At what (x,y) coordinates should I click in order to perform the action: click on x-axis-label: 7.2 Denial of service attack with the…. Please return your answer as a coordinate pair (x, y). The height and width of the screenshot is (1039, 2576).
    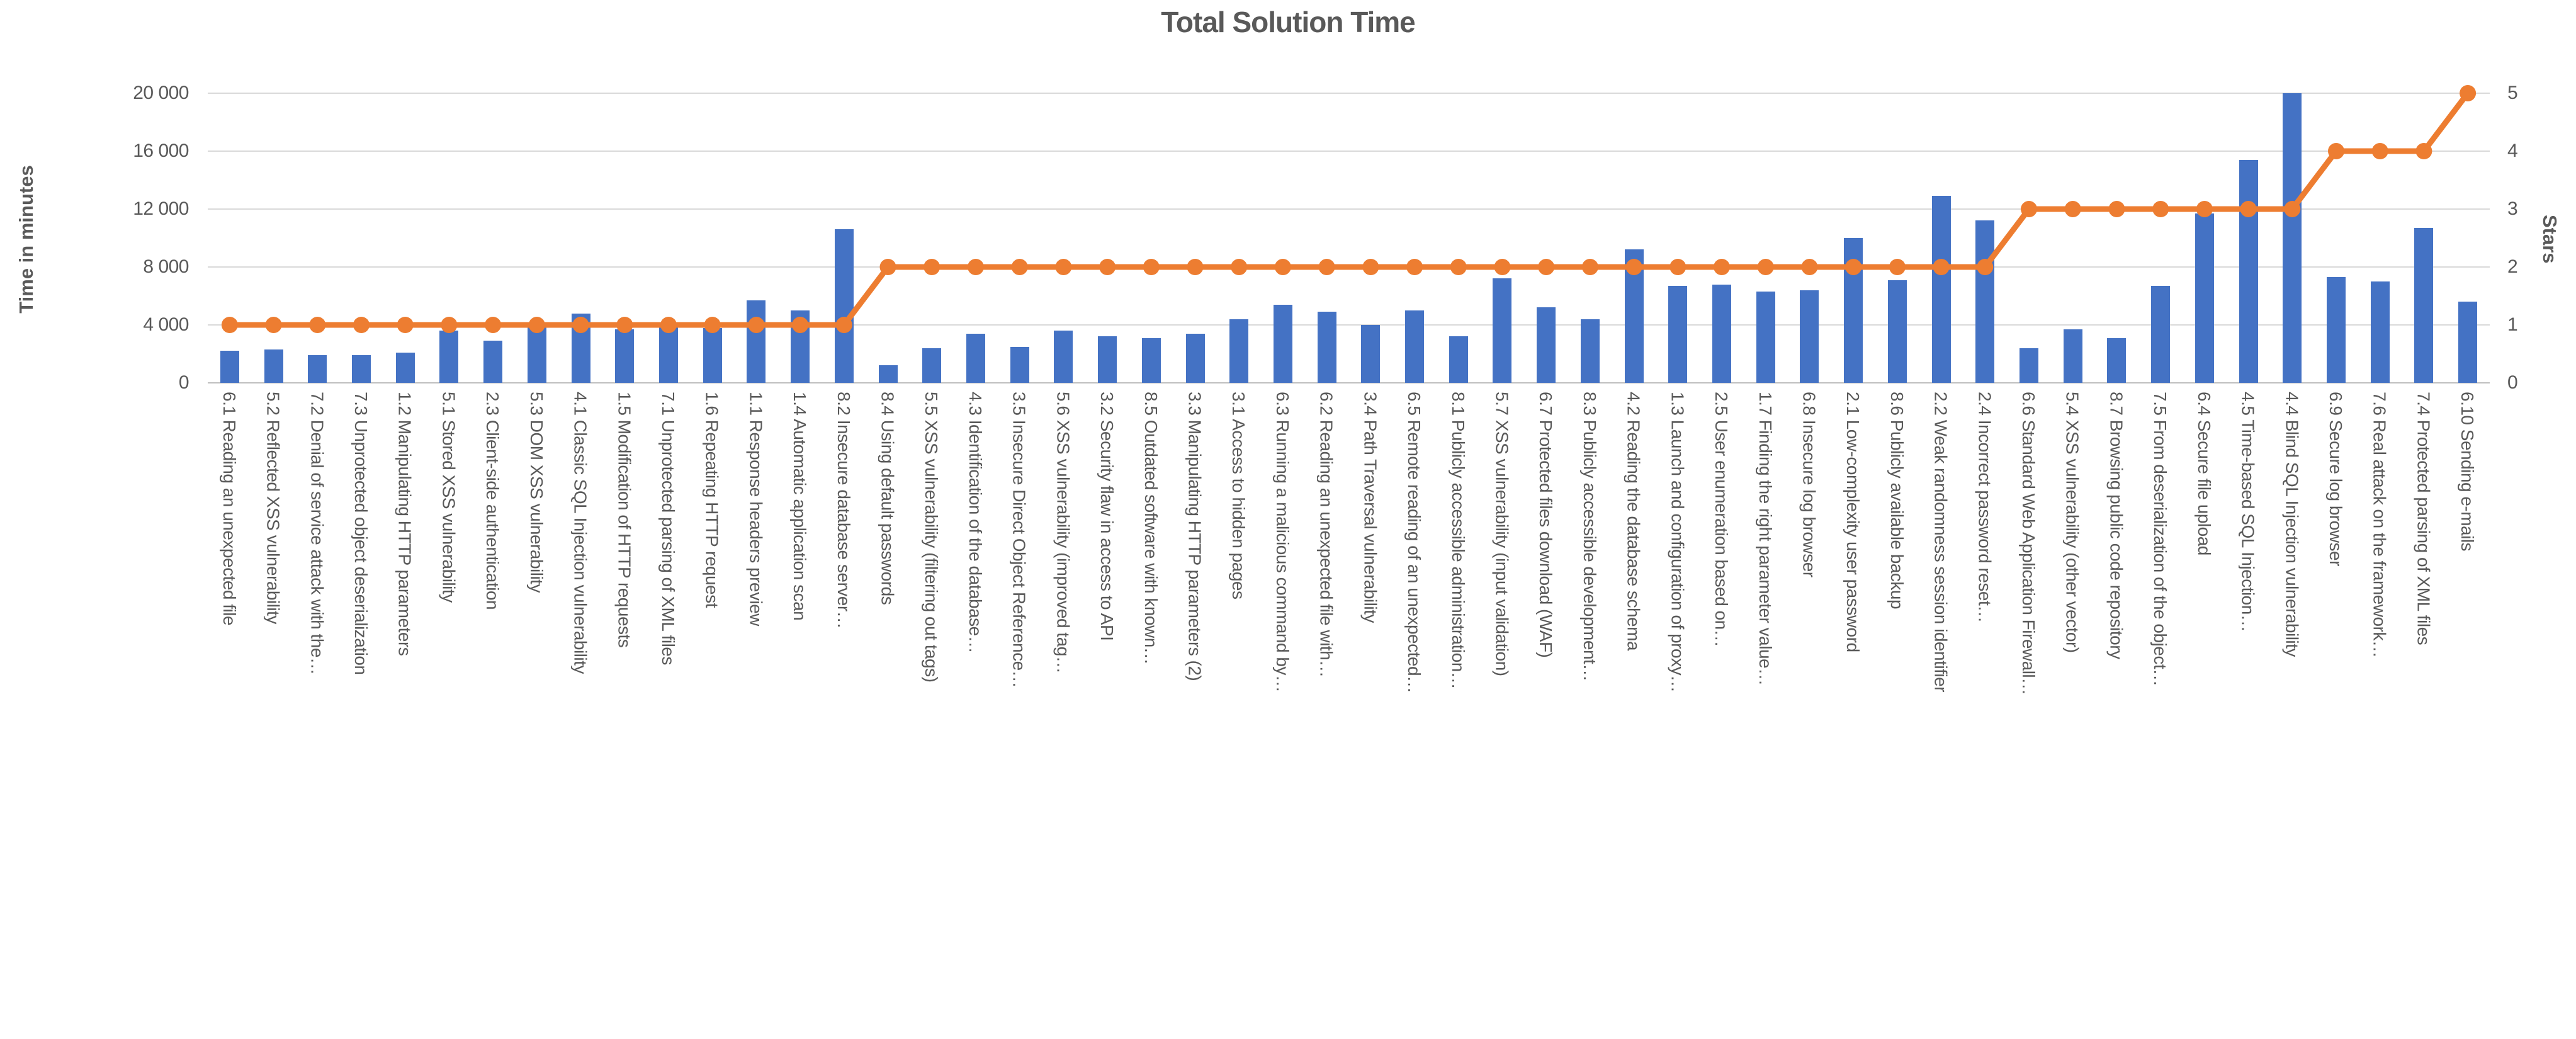
    Looking at the image, I should click on (317, 533).